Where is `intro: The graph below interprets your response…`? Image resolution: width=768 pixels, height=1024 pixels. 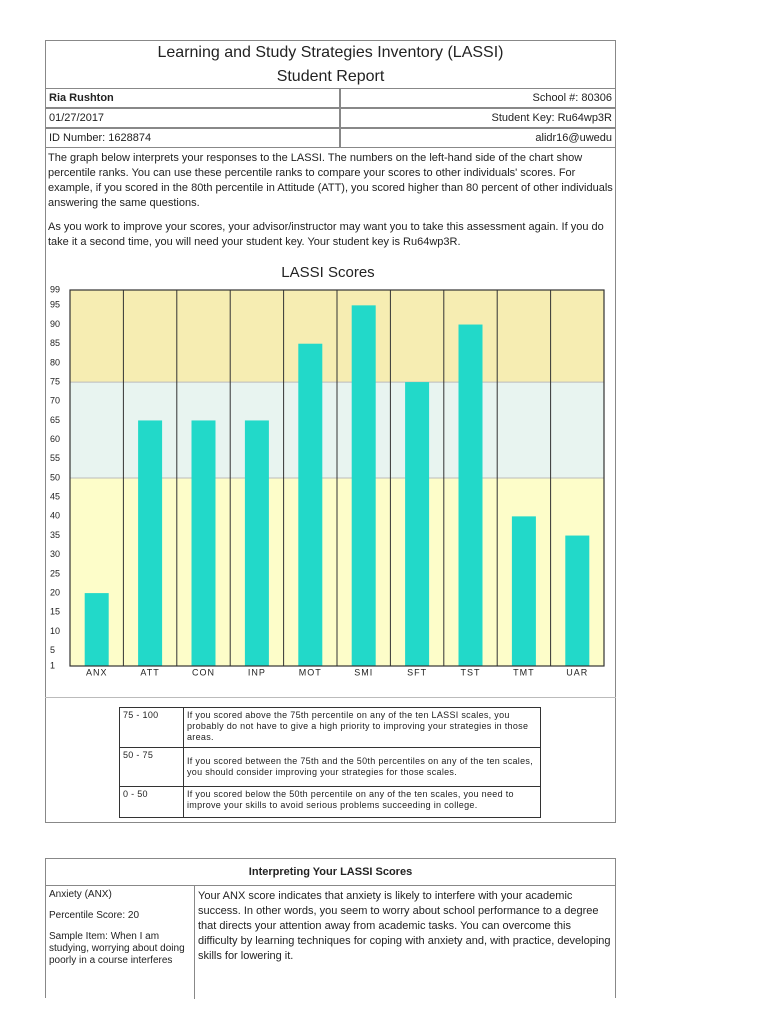
intro: The graph below interprets your response… is located at coordinates (330, 205).